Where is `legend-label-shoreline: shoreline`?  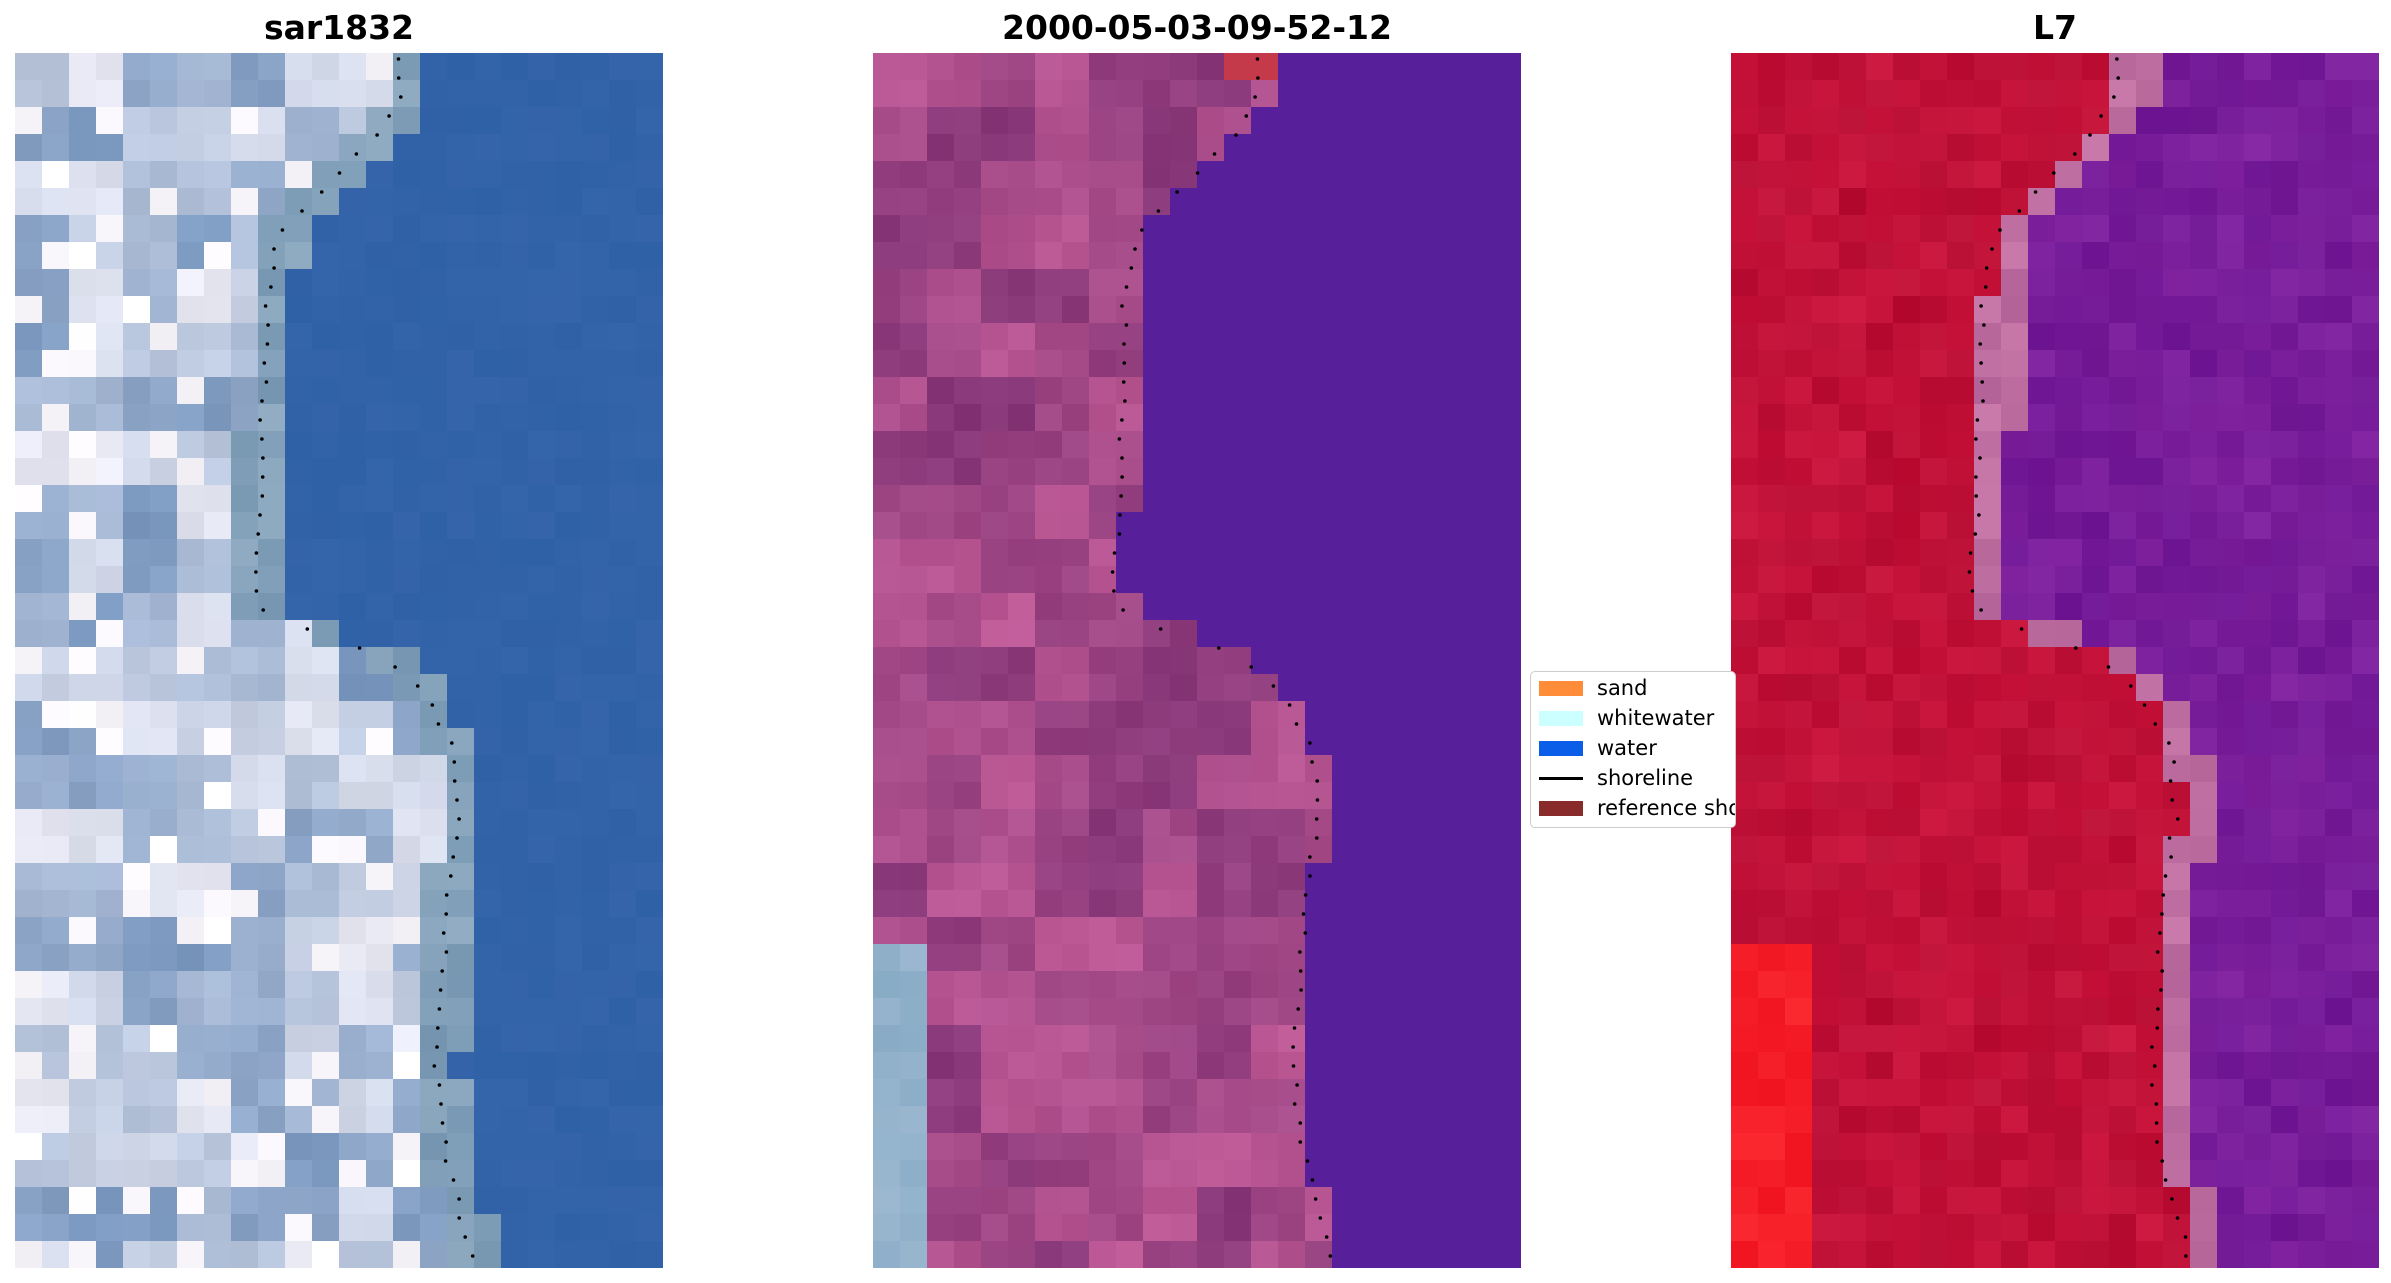
legend-label-shoreline: shoreline is located at coordinates (1645, 778).